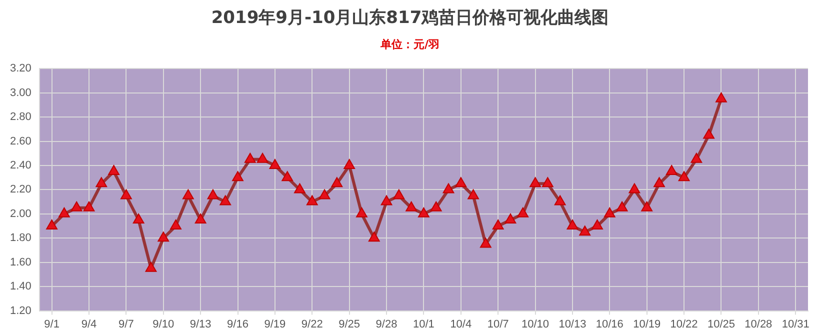 This screenshot has width=820, height=336. What do you see at coordinates (21, 286) in the screenshot?
I see `y-tick-label: 1.40` at bounding box center [21, 286].